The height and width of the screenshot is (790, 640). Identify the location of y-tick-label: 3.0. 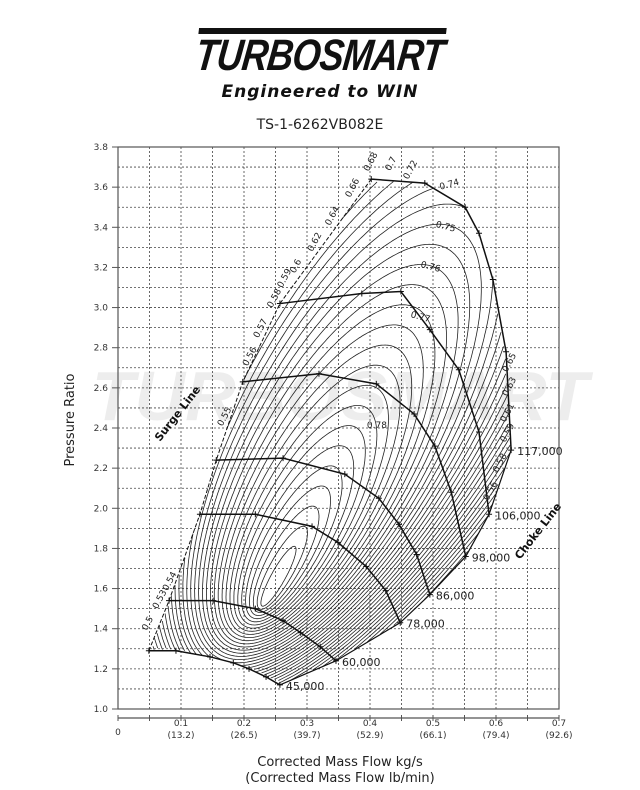
(101, 309).